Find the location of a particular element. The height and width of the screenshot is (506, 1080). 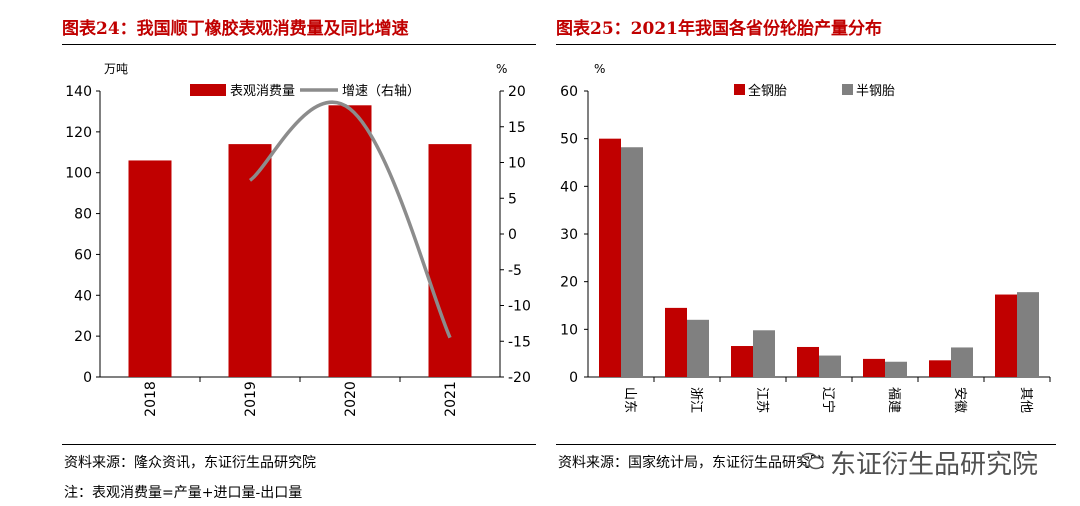

right-source-text: 资料来源：国家统计局，东证衍生品研究院 is located at coordinates (691, 463).